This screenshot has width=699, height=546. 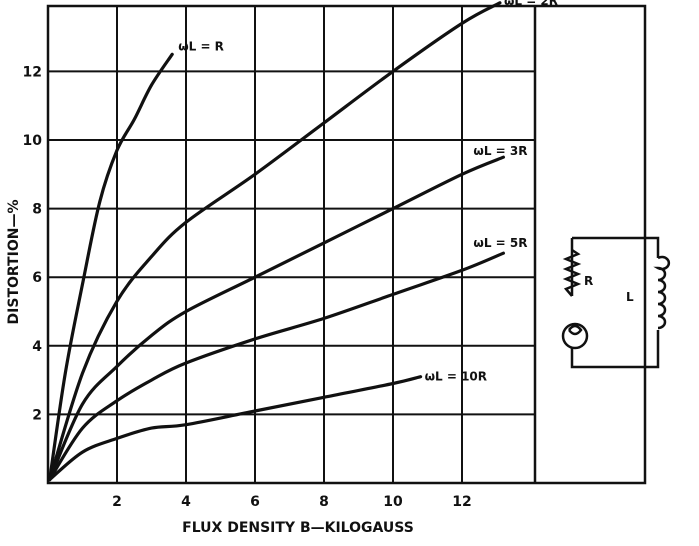 I want to click on series-label: ωL = 5R, so click(x=500, y=243).